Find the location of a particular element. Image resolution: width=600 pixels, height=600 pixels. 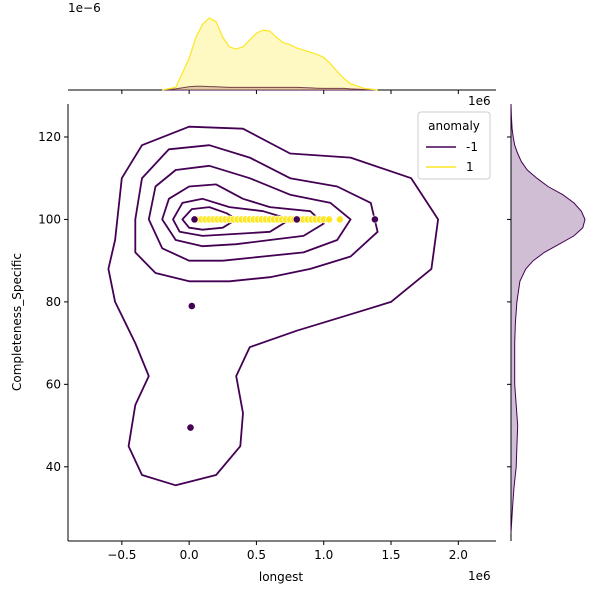

top-density-anomaly-minus1 is located at coordinates (270, 88).